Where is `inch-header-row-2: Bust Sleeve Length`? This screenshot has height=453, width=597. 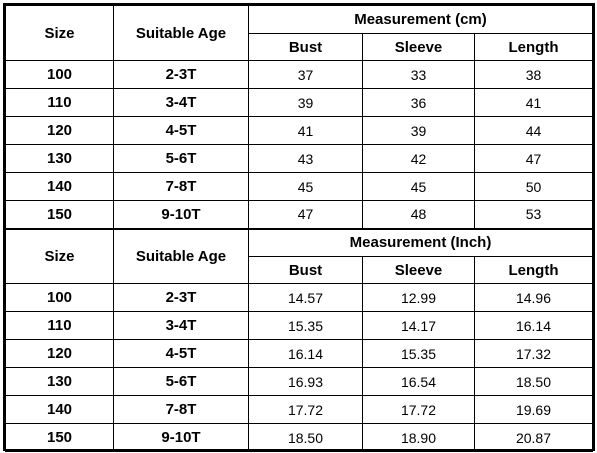
inch-header-row-2: Bust Sleeve Length is located at coordinates (299, 270).